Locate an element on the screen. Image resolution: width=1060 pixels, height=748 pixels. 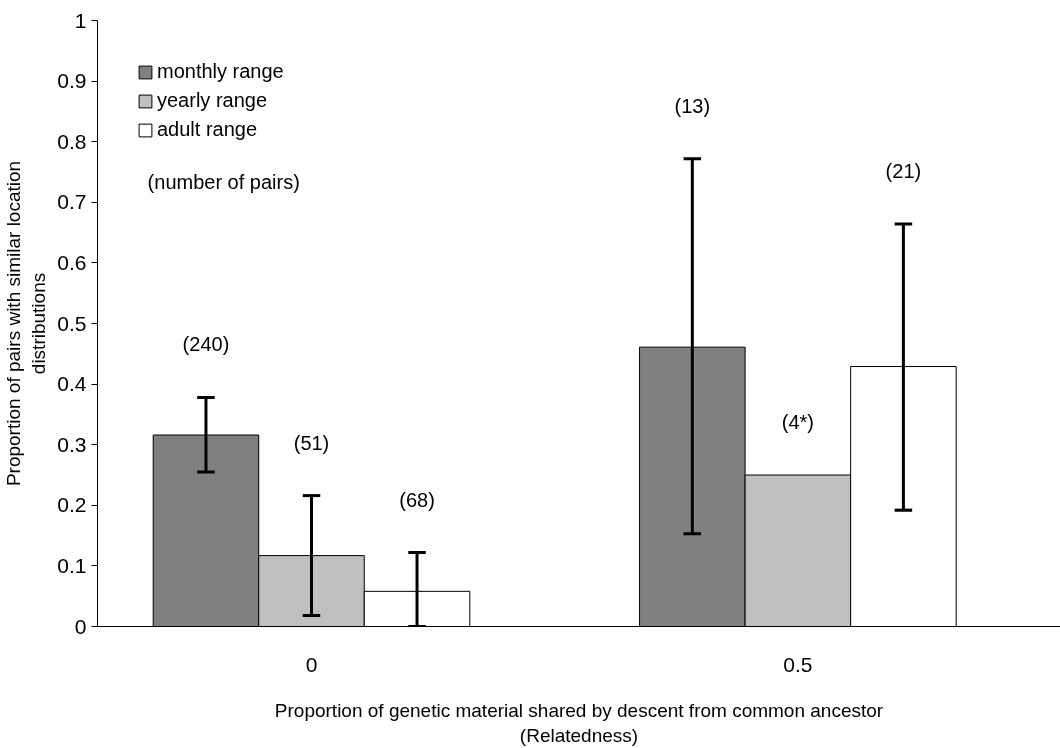
y-axis-title: Proportion of pairs with similar location distributions is located at coordinates (26, 323).